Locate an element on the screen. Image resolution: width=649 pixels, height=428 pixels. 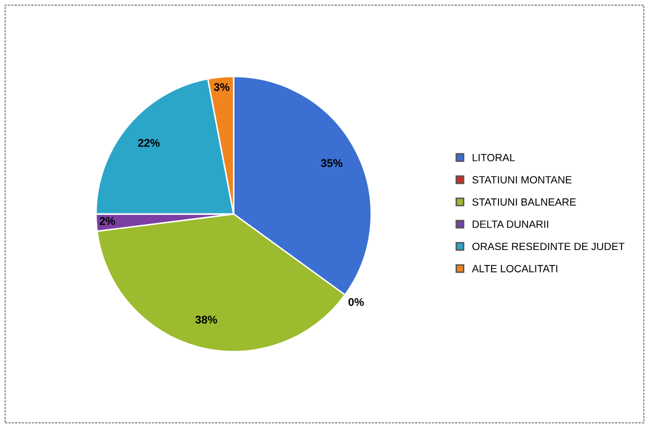
data-label: 38% is located at coordinates (206, 320).